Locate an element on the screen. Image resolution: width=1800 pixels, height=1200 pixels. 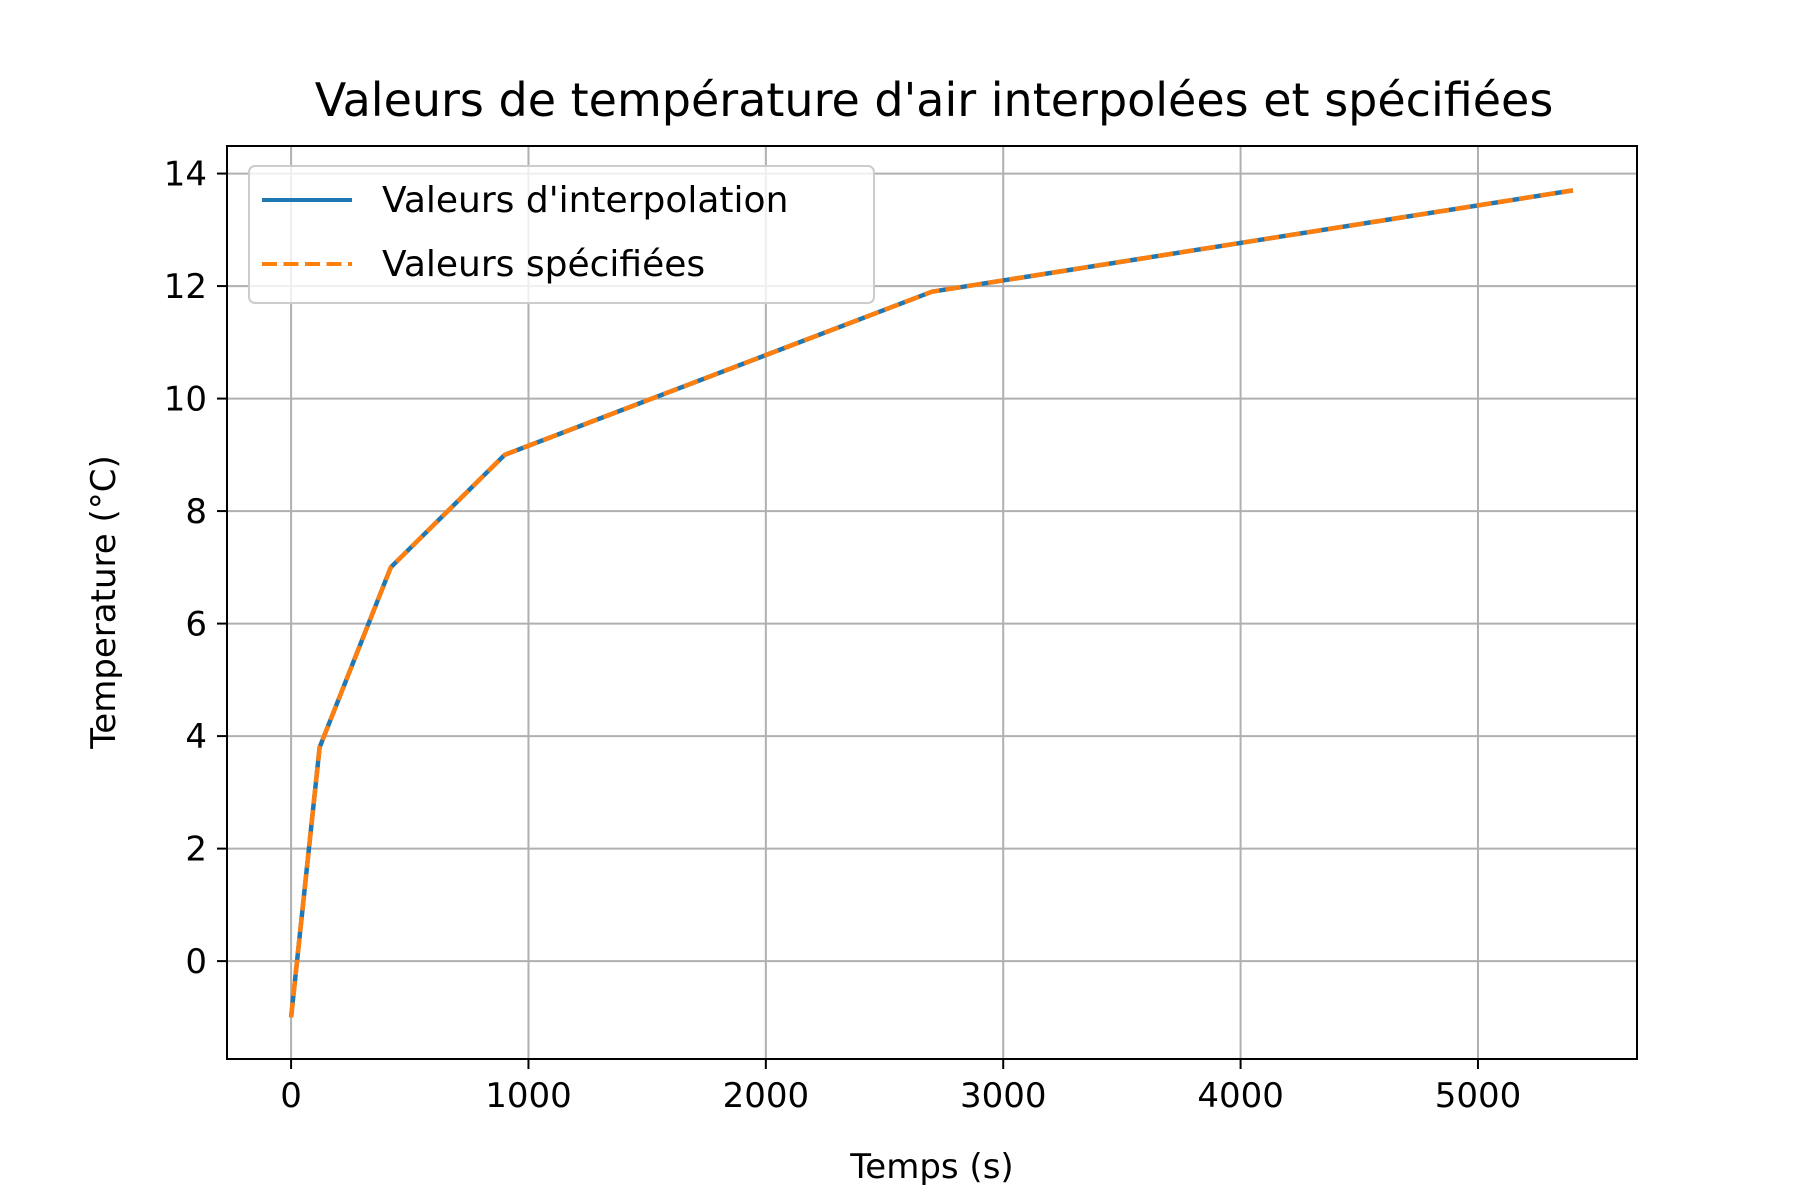
x-tick-label: 5000 is located at coordinates (1478, 1096).